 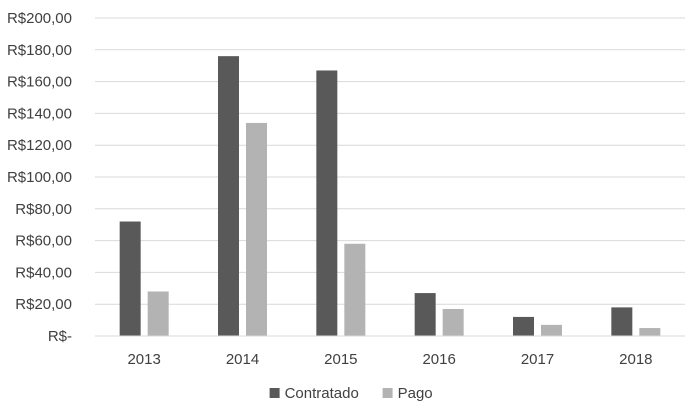 I want to click on x-tick-label: 2014, so click(x=242, y=359).